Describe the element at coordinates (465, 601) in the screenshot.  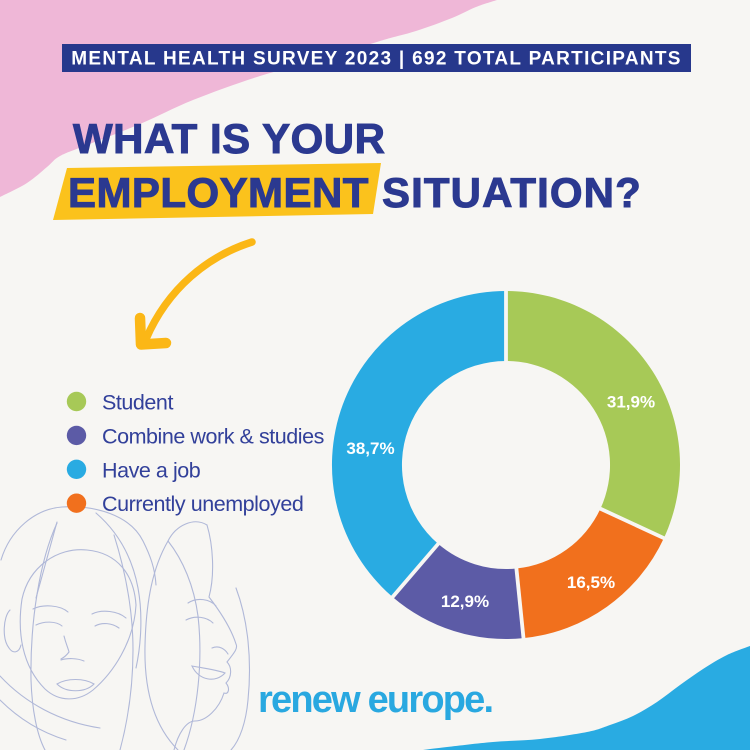
I see `svg-text: 12,9%` at that location.